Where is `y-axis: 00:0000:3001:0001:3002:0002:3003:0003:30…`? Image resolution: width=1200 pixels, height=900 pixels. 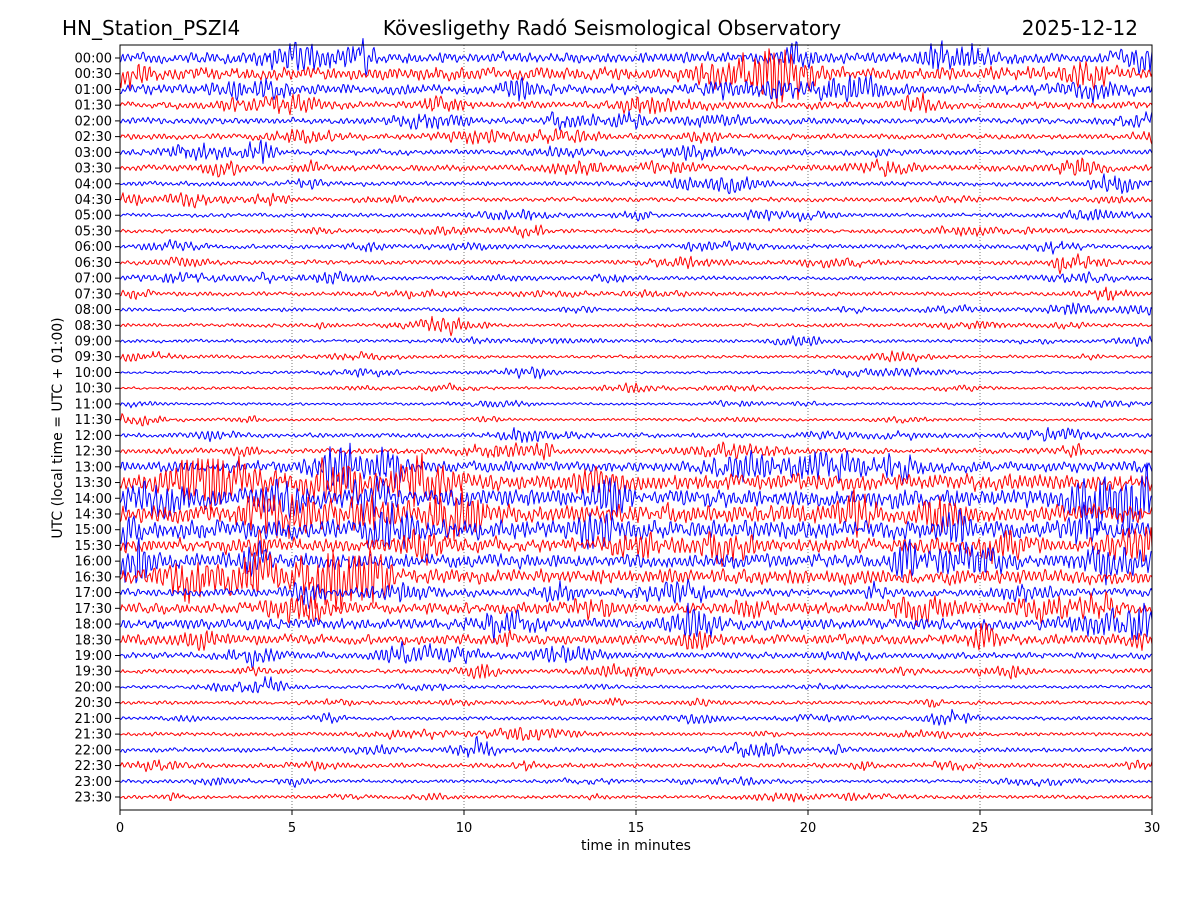 y-axis: 00:0000:3001:0001:3002:0002:3003:0003:30… is located at coordinates (97, 429).